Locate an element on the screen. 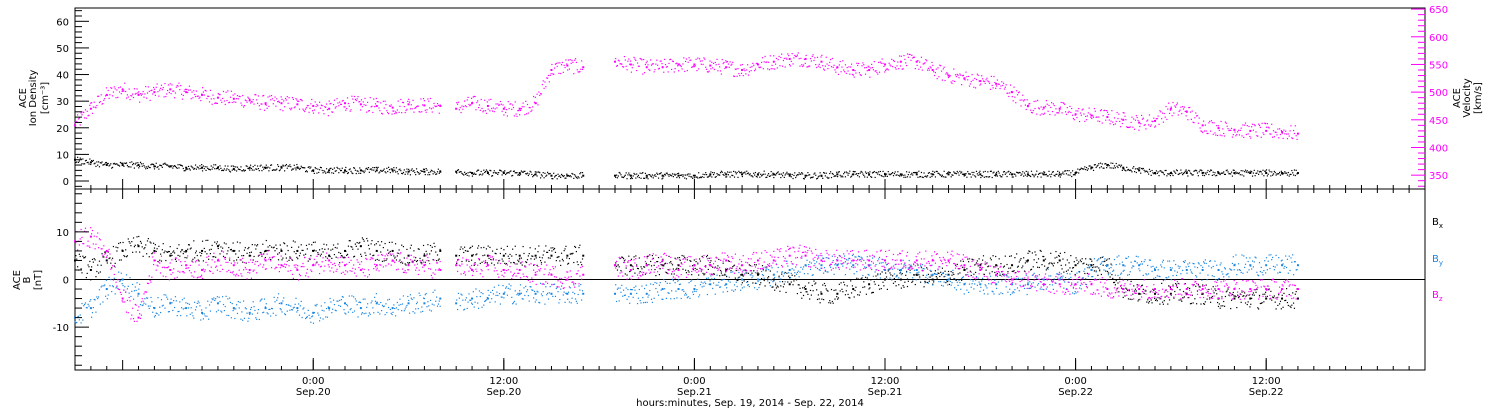  density-point is located at coordinates (869, 174).